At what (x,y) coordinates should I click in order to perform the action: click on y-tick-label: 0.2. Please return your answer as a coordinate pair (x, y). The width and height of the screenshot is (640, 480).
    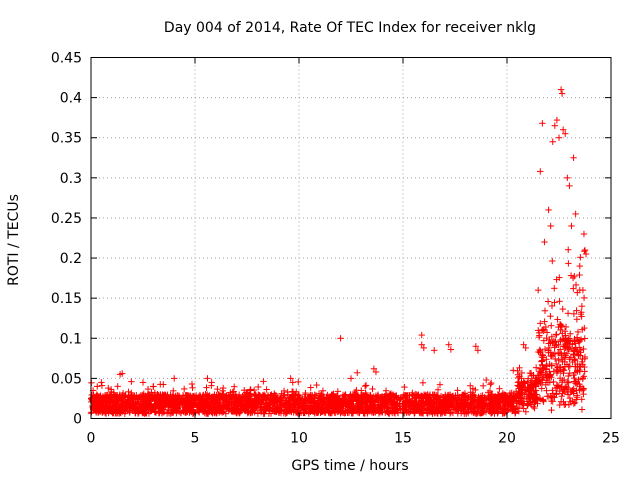
    Looking at the image, I should click on (71, 259).